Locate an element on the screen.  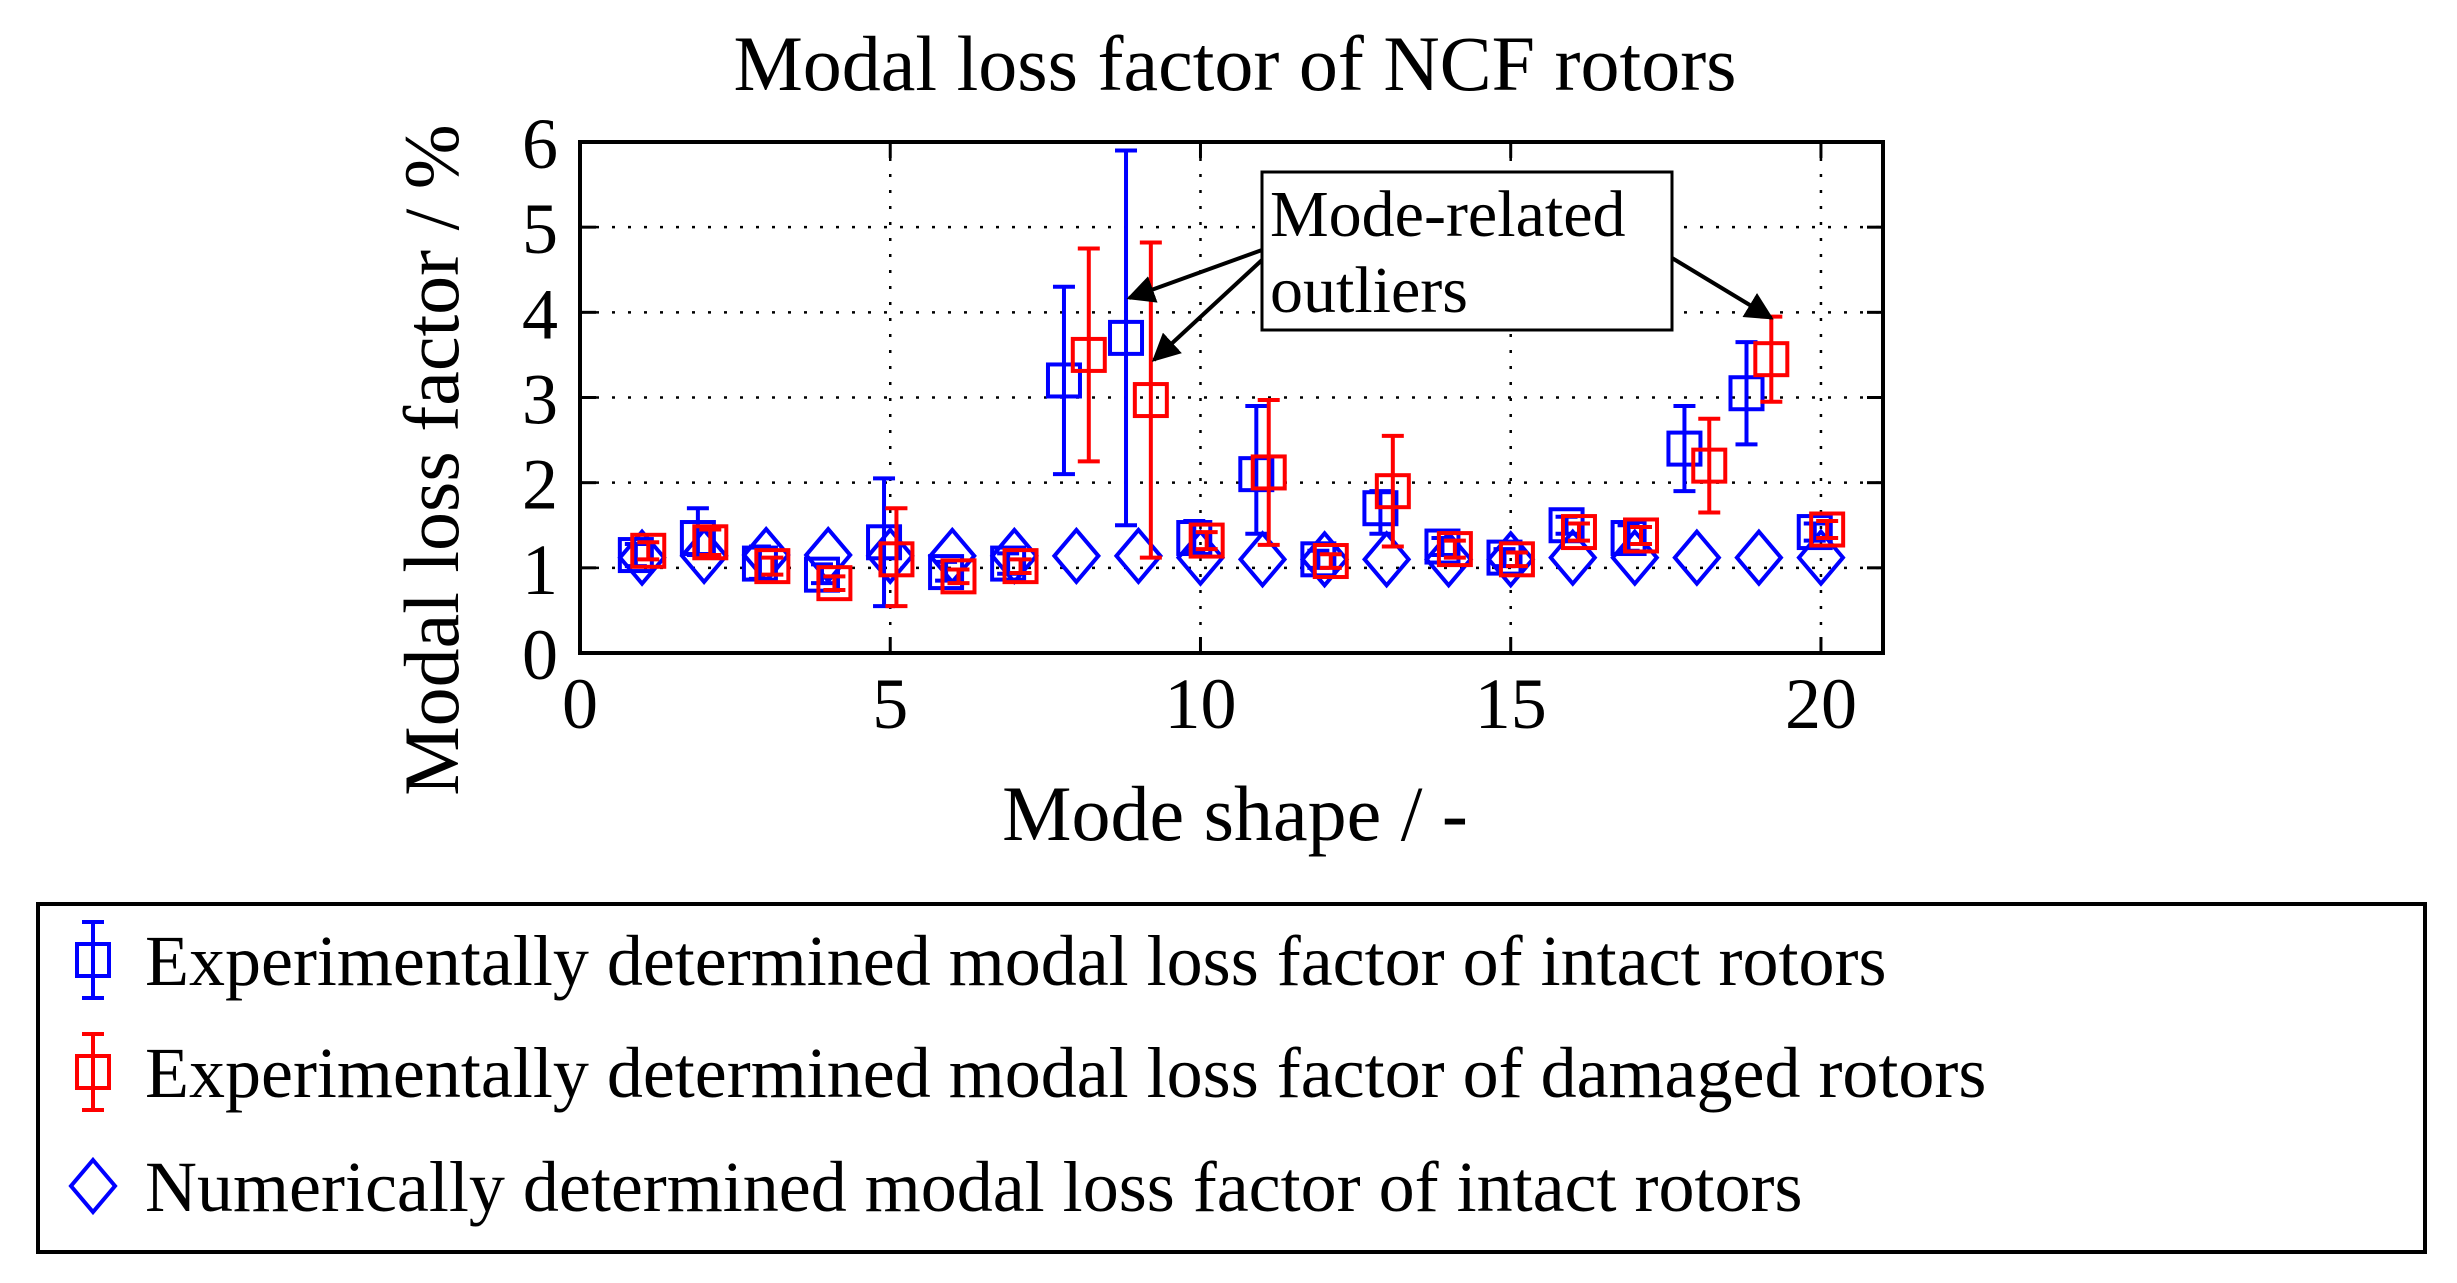
annotation-arrows is located at coordinates (1450, 305).